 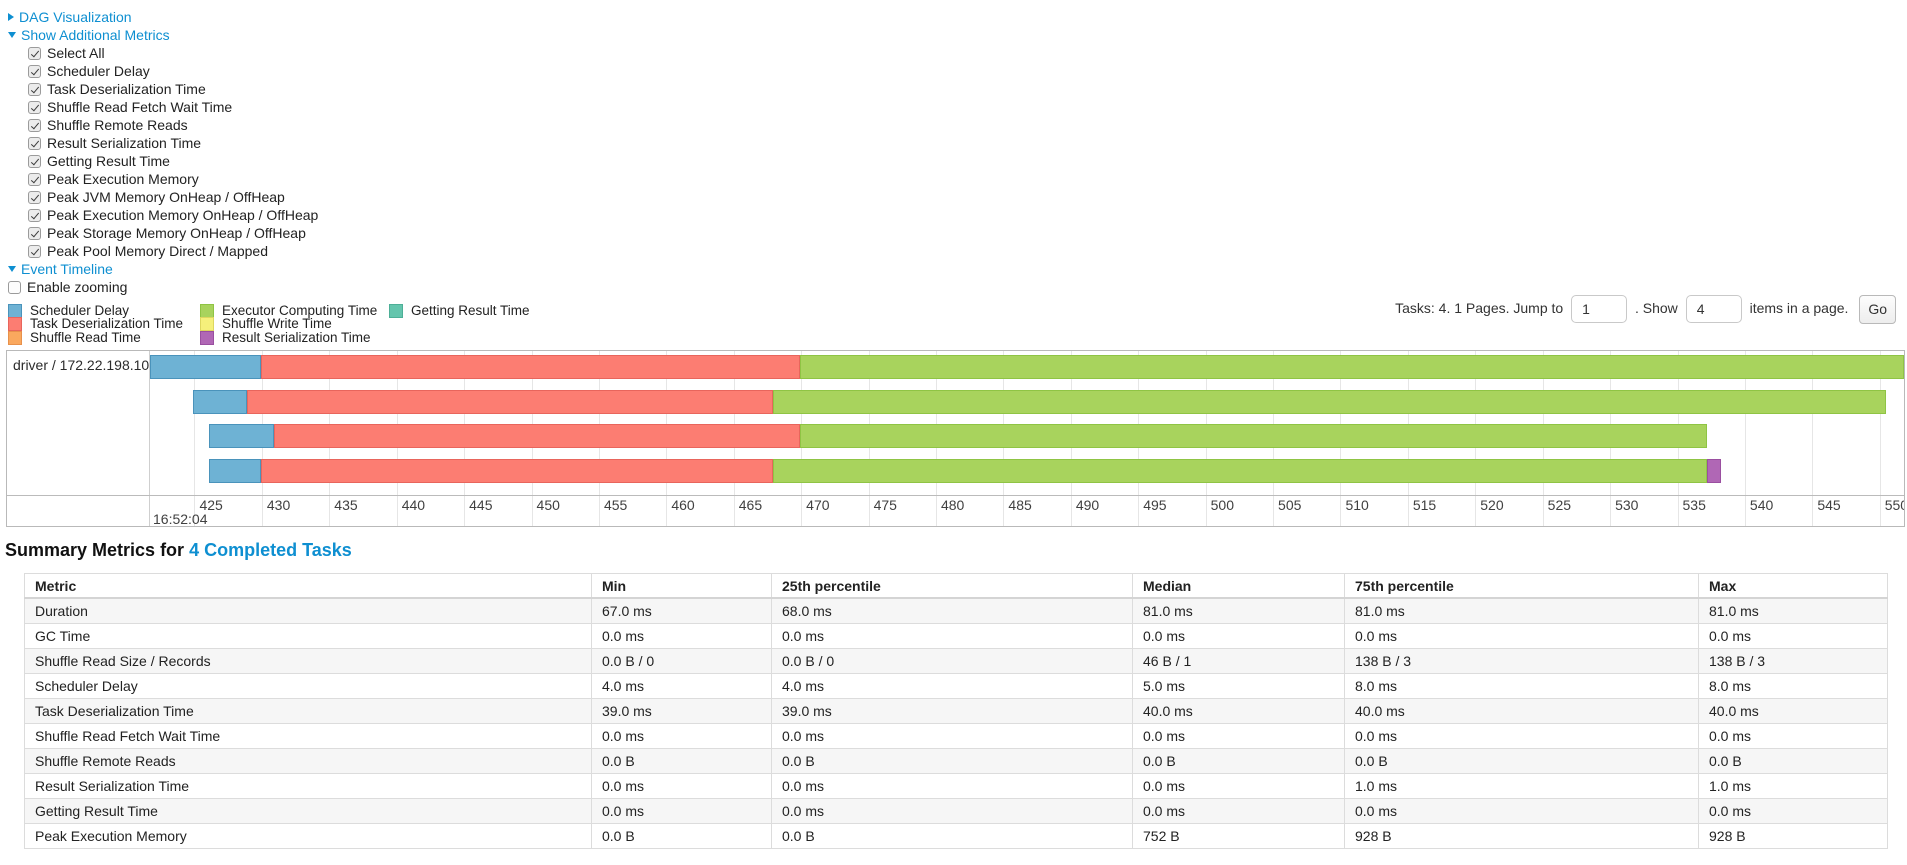 I want to click on go-button: Go, so click(x=1877, y=309).